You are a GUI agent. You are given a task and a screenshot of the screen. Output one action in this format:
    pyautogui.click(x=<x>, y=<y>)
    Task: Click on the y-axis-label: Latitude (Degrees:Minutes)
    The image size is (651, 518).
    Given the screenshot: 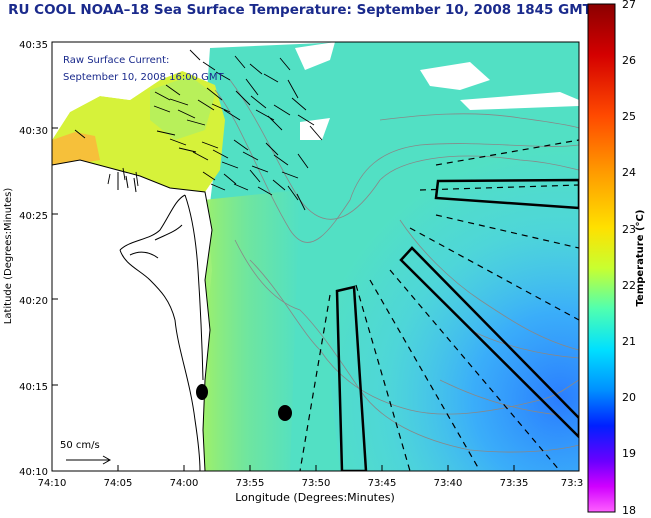 What is the action you would take?
    pyautogui.click(x=8, y=256)
    